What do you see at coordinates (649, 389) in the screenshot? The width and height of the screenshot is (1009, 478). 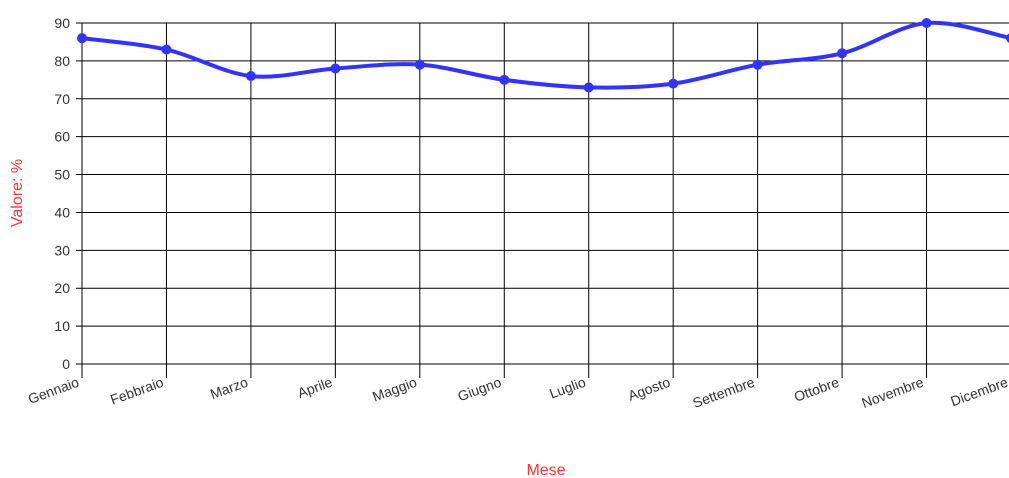 I see `x-tick-label: Agosto` at bounding box center [649, 389].